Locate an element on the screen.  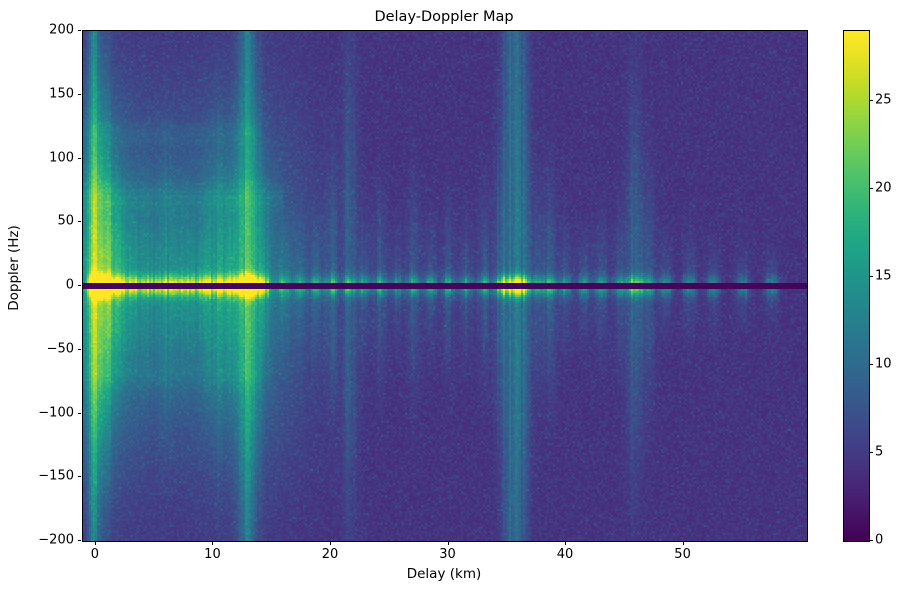
colorbar-gradient is located at coordinates (856, 286).